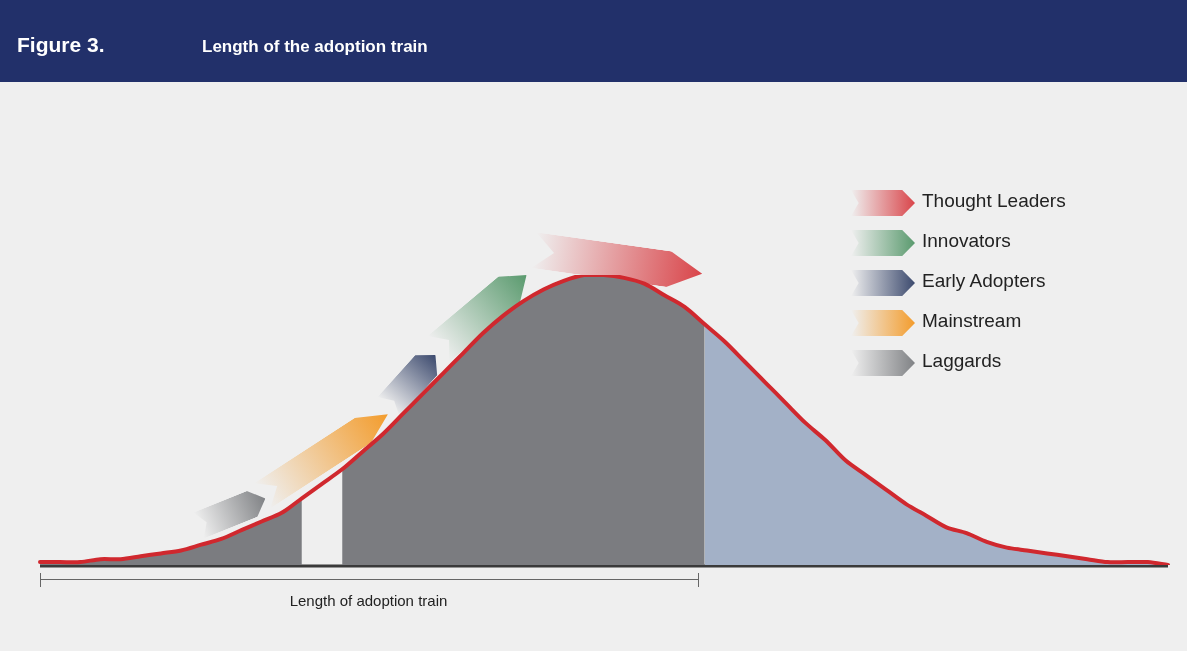  What do you see at coordinates (972, 321) in the screenshot?
I see `annotation: Mainstream` at bounding box center [972, 321].